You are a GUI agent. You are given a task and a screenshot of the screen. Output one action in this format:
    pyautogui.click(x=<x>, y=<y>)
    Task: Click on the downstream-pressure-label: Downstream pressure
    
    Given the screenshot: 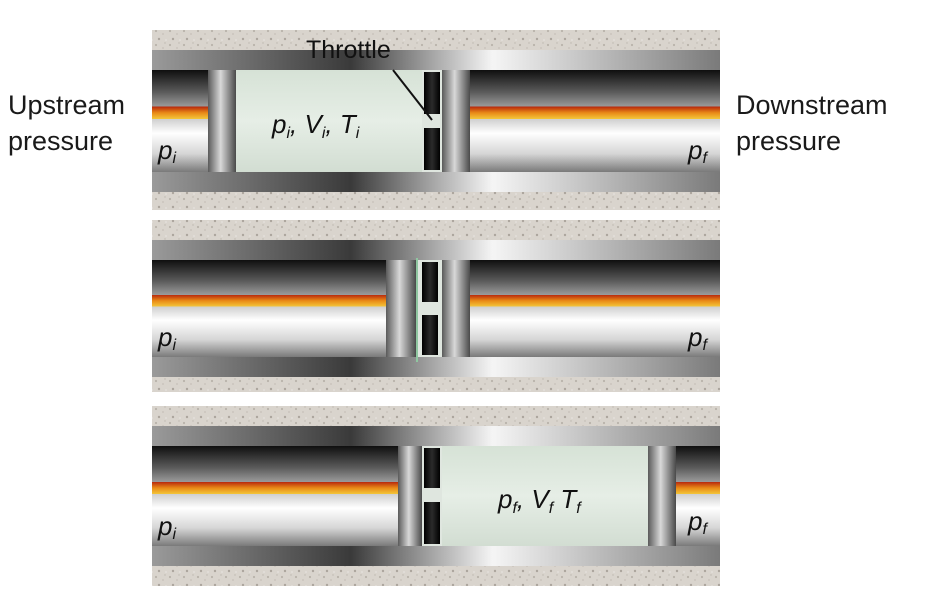 What is the action you would take?
    pyautogui.click(x=812, y=123)
    